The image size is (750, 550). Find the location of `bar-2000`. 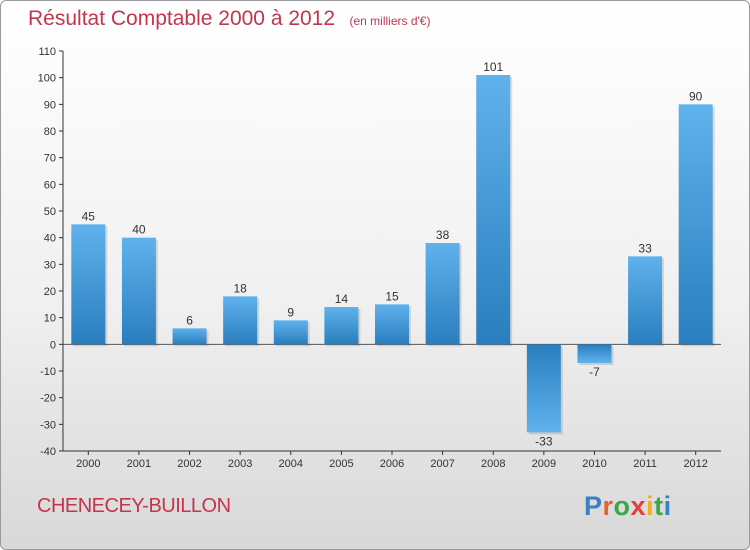

bar-2000 is located at coordinates (88, 284).